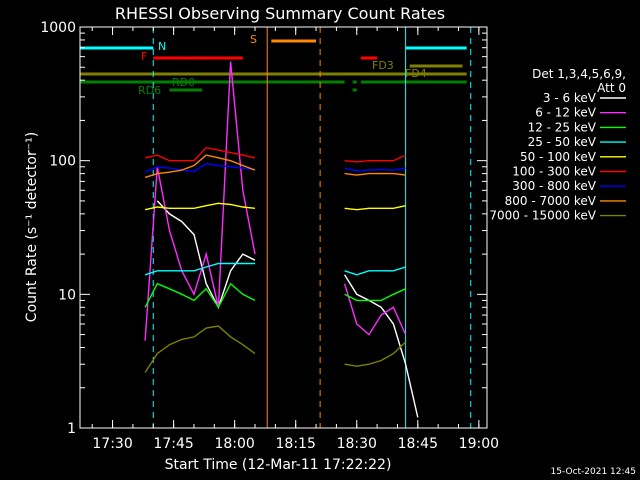  I want to click on legend-entry-label: 6 - 12 keV, so click(566, 113).